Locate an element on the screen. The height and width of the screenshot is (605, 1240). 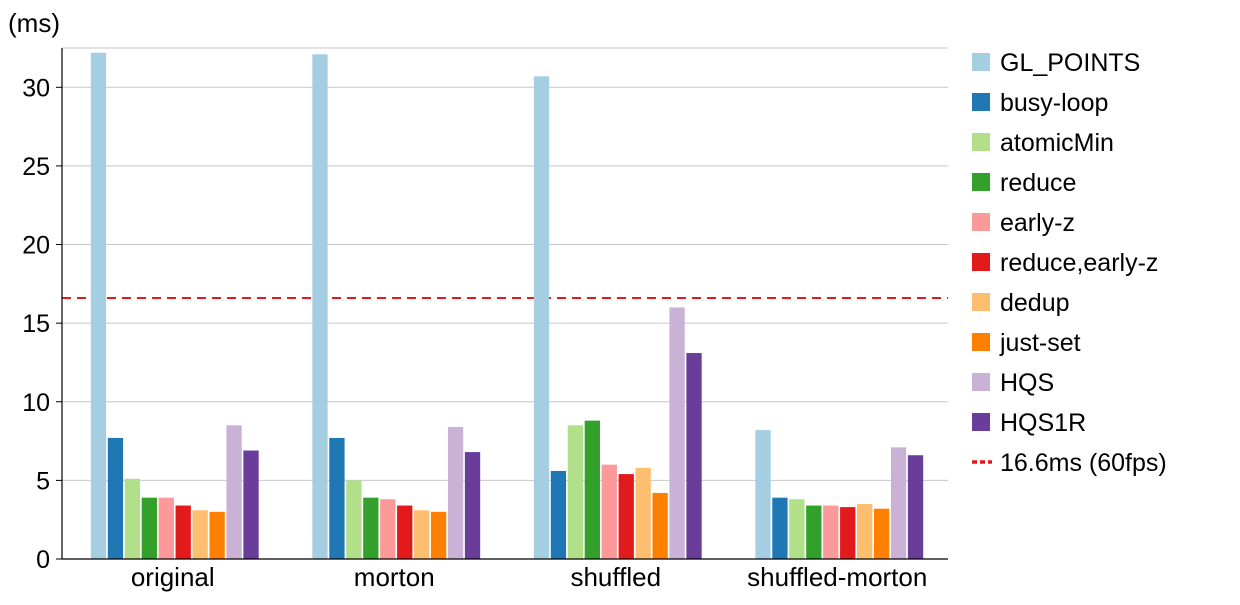
bar-HQS1R-shuffled-morton is located at coordinates (915, 507).